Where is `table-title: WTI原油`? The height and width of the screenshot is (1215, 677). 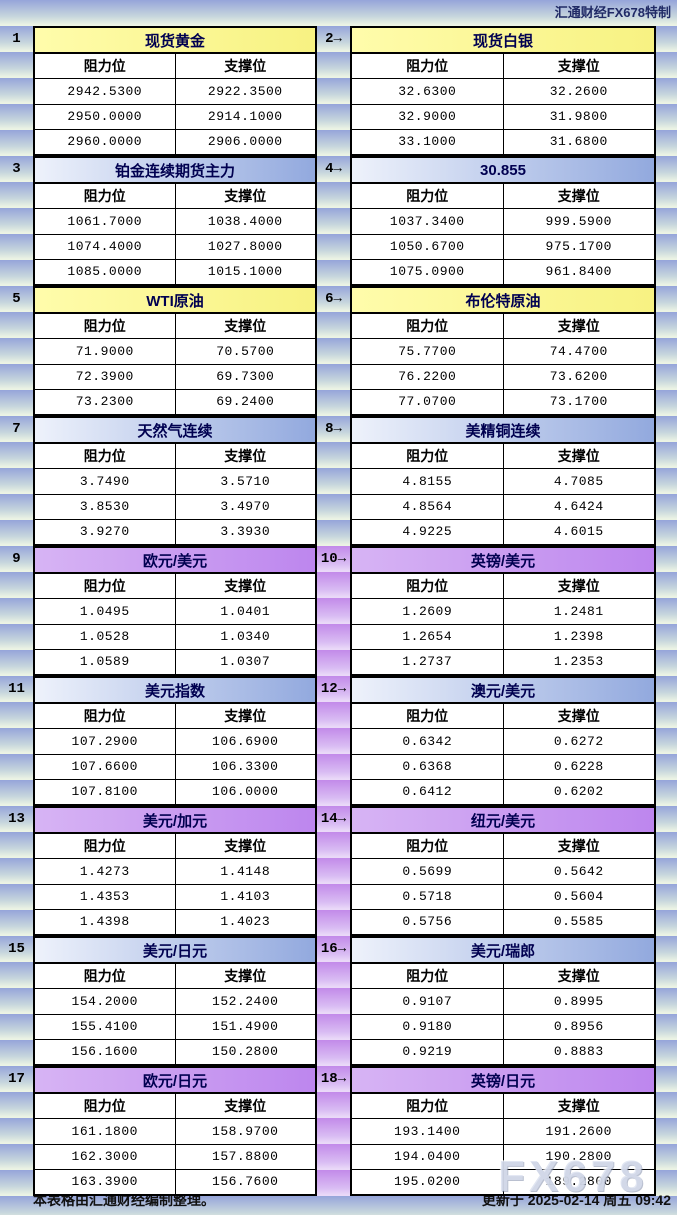
table-title: WTI原油 is located at coordinates (175, 300).